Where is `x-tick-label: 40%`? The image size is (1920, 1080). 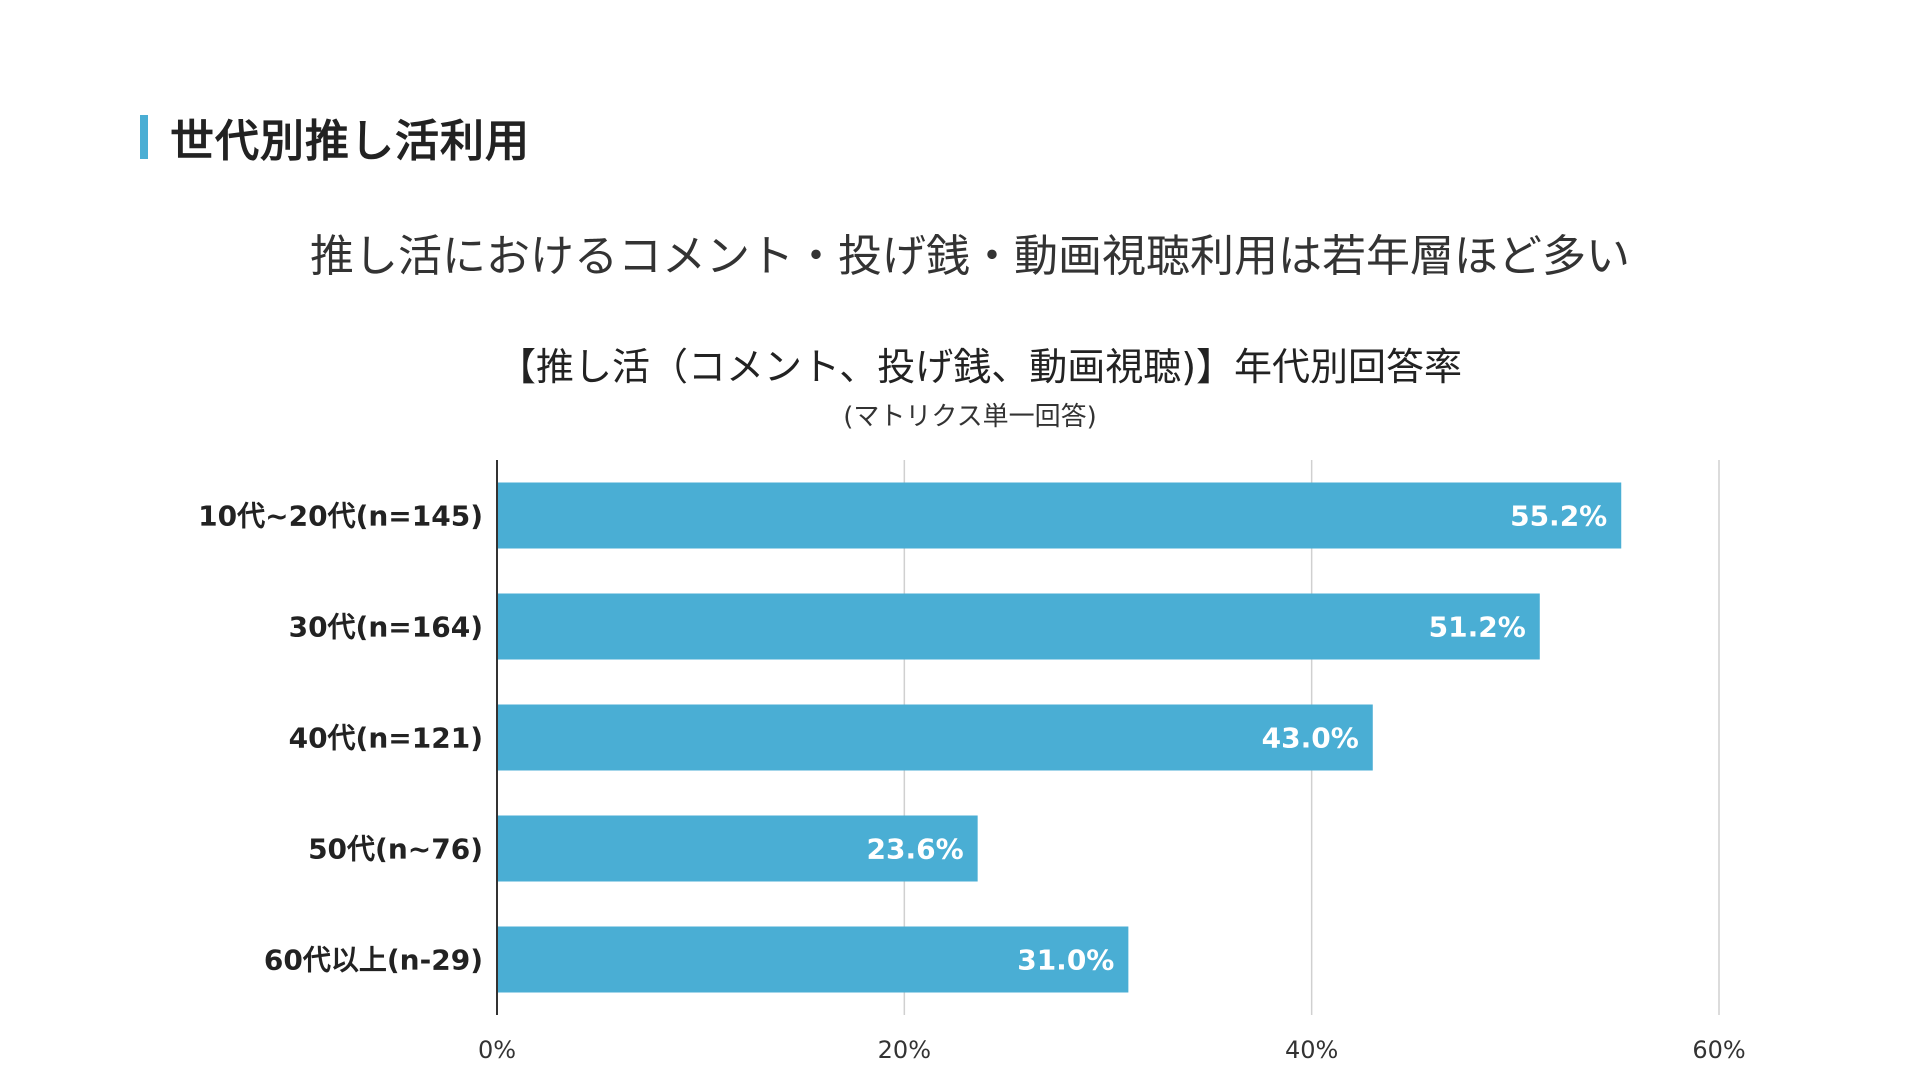 x-tick-label: 40% is located at coordinates (1311, 1050).